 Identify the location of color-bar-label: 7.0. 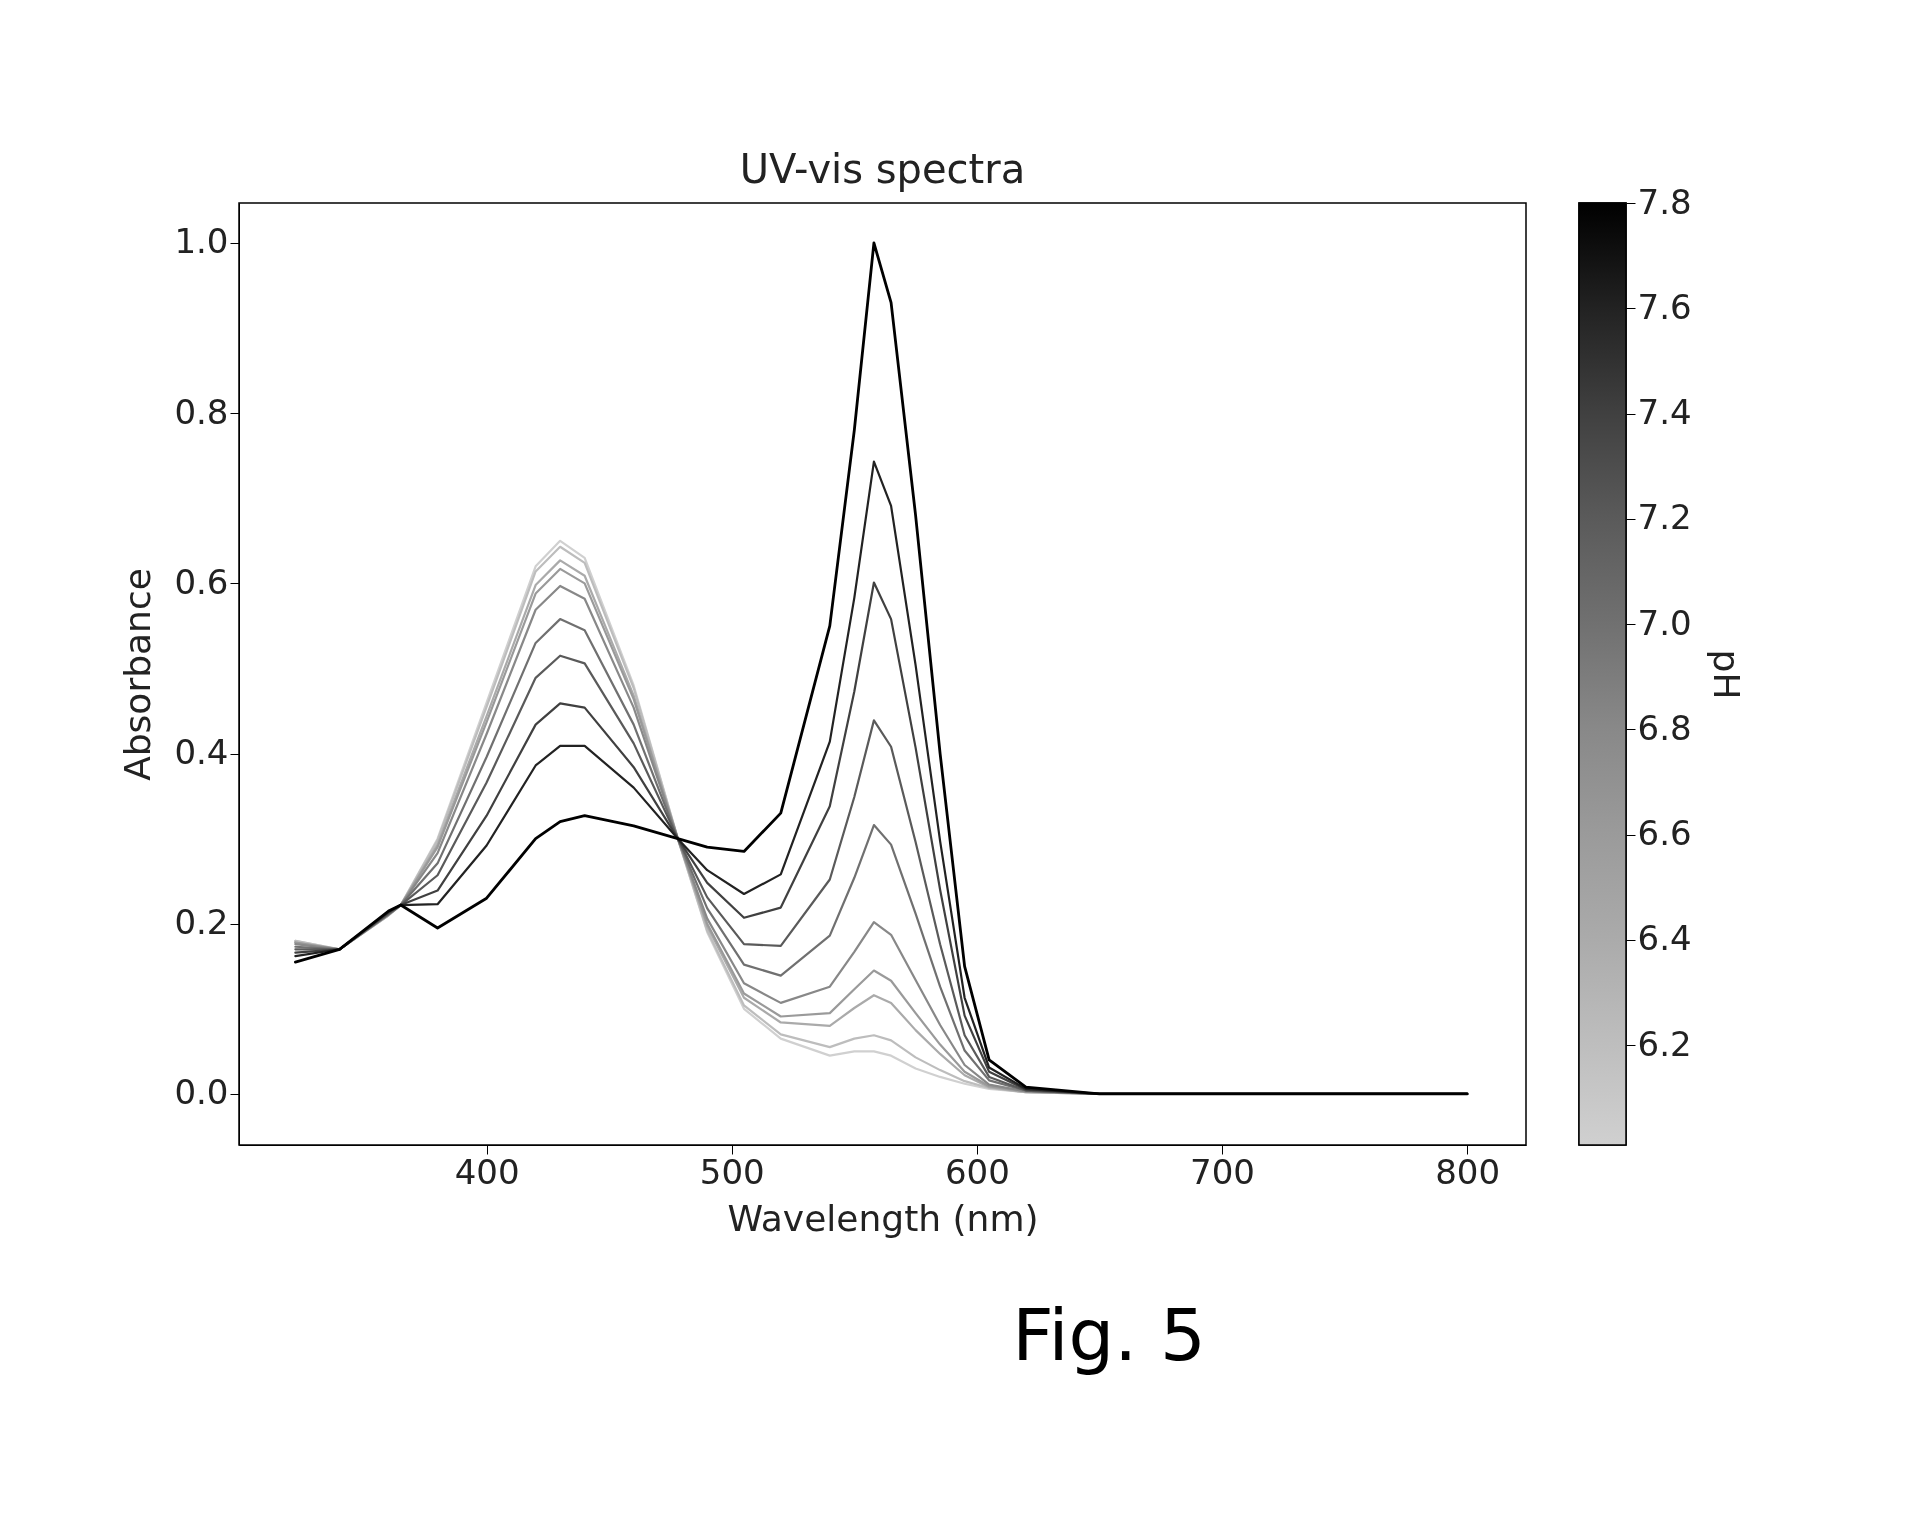
(1664, 622).